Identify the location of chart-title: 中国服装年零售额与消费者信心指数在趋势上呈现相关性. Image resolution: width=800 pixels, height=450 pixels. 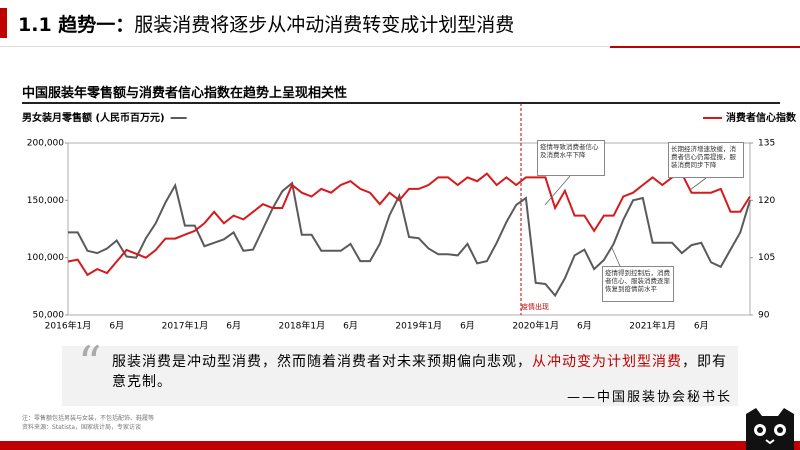
(185, 93).